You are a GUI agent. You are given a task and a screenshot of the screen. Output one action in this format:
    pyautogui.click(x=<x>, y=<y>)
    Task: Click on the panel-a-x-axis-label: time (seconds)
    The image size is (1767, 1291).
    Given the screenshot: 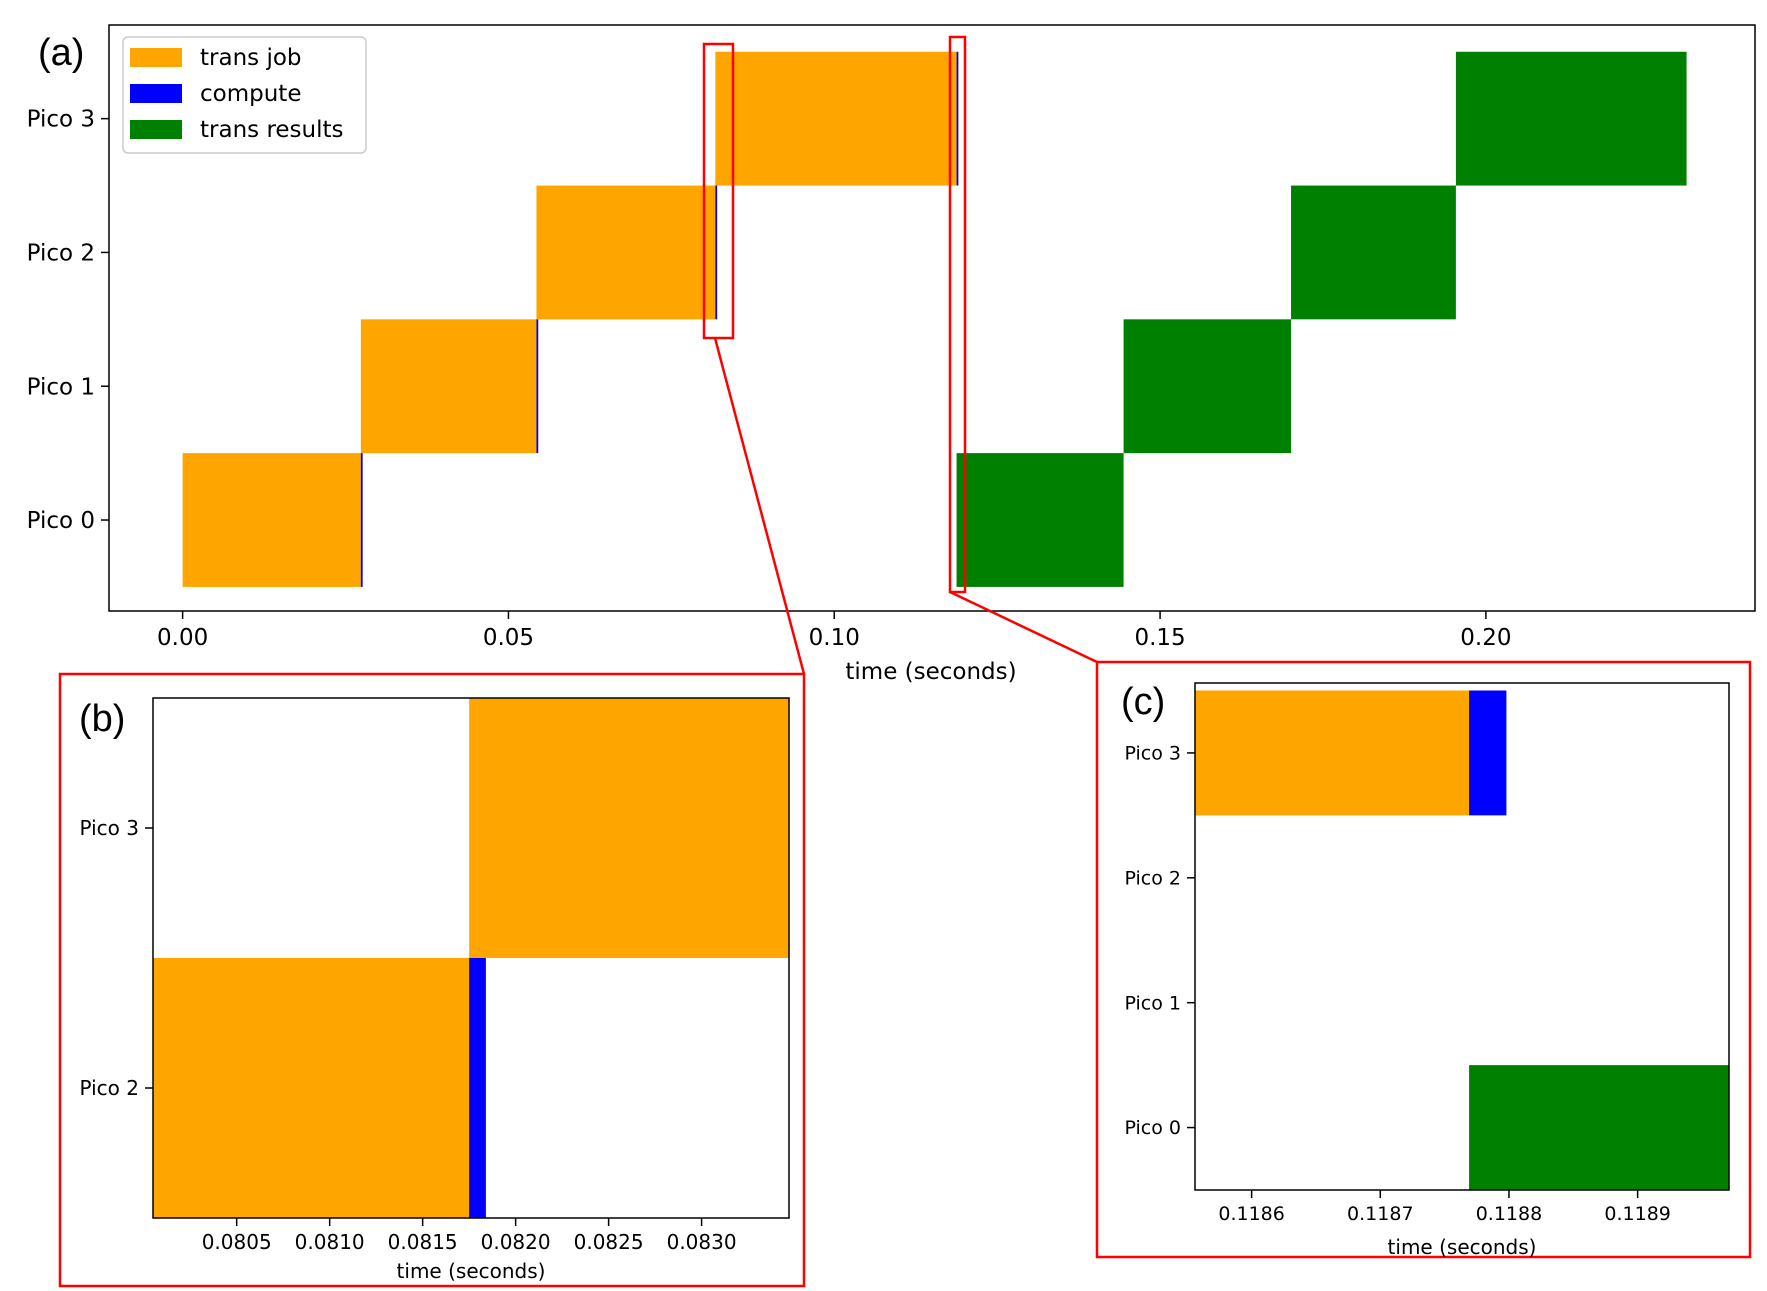 What is the action you would take?
    pyautogui.click(x=930, y=672)
    